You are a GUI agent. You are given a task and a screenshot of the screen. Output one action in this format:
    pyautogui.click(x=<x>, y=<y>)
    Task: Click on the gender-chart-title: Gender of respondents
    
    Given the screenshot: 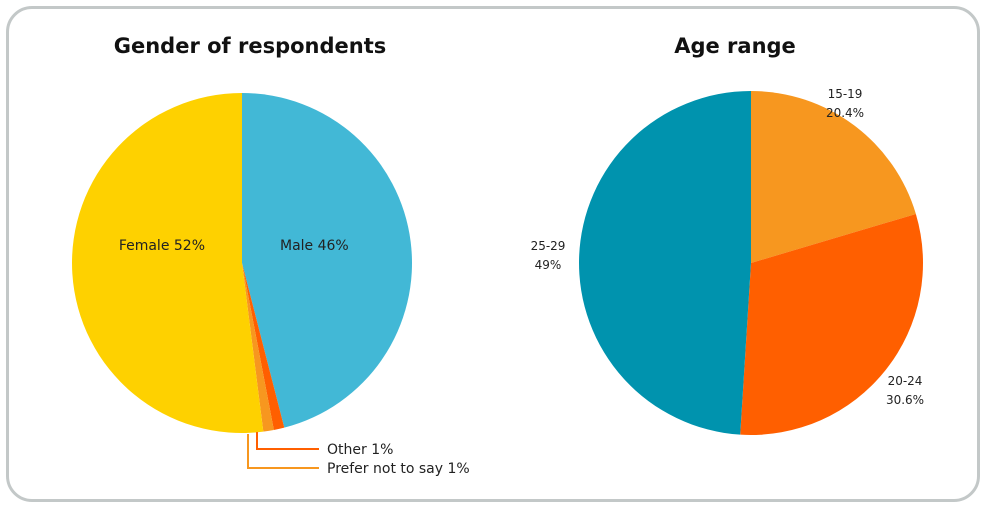 What is the action you would take?
    pyautogui.click(x=250, y=46)
    